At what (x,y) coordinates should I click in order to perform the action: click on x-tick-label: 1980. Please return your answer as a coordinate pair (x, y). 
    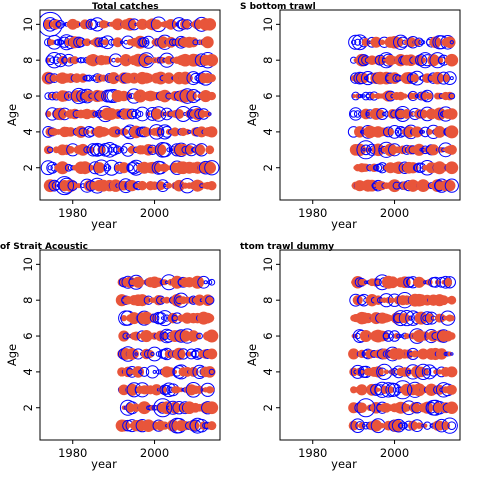
    Looking at the image, I should click on (312, 453).